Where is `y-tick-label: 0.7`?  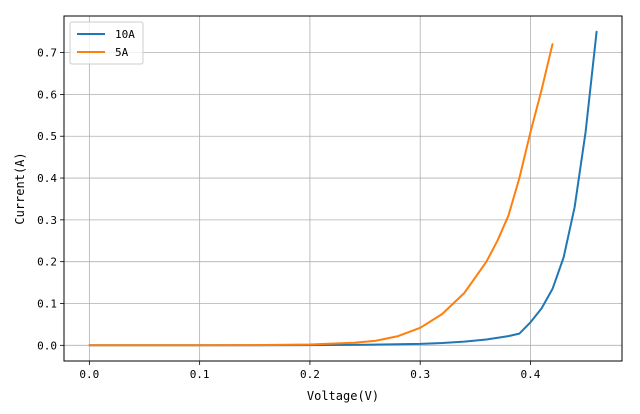
y-tick-label: 0.7 is located at coordinates (47, 53).